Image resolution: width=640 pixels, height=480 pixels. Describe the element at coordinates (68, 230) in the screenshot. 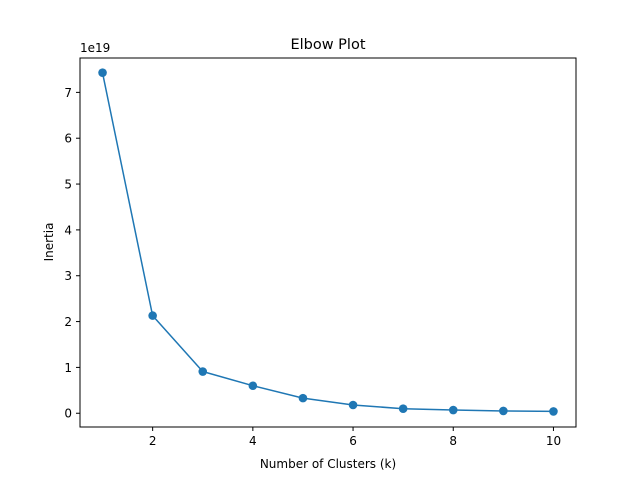

I see `y-tick-label: 4` at that location.